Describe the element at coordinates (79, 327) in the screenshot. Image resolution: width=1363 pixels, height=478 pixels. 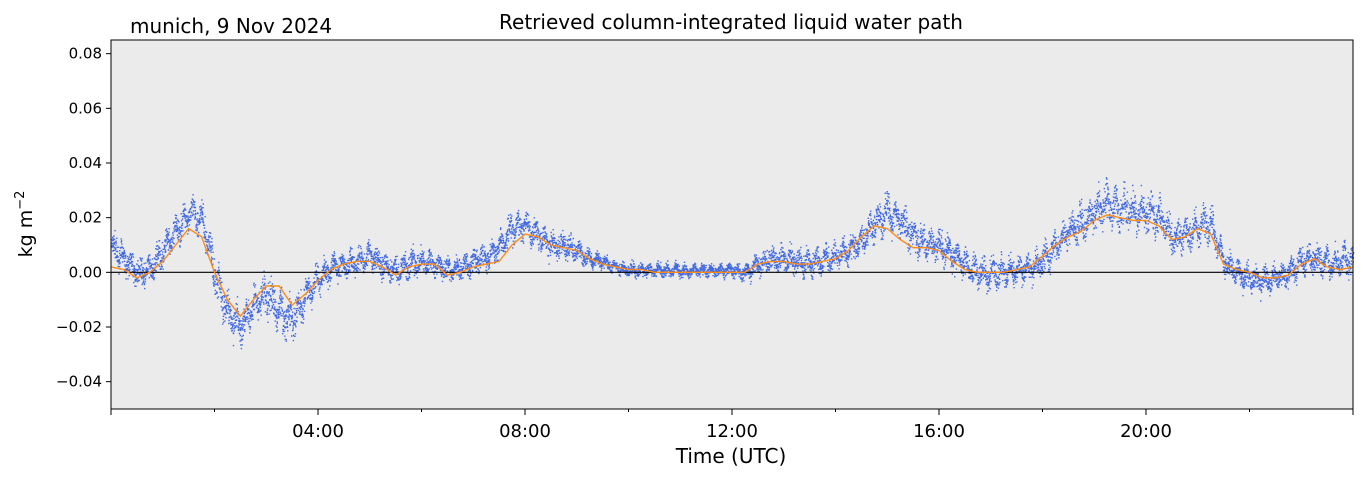
I see `y-tick-label: −0.02` at that location.